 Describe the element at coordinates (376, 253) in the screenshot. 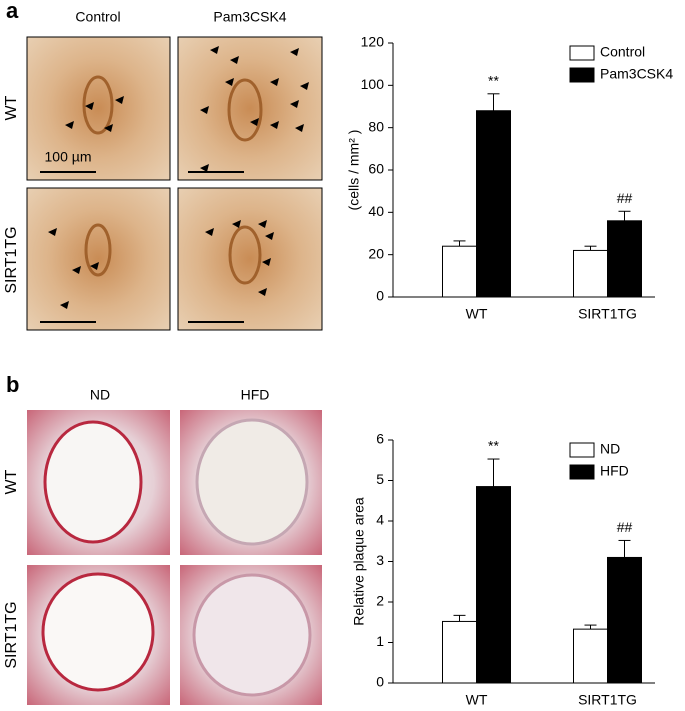

I see `y-tick-label: 20` at that location.